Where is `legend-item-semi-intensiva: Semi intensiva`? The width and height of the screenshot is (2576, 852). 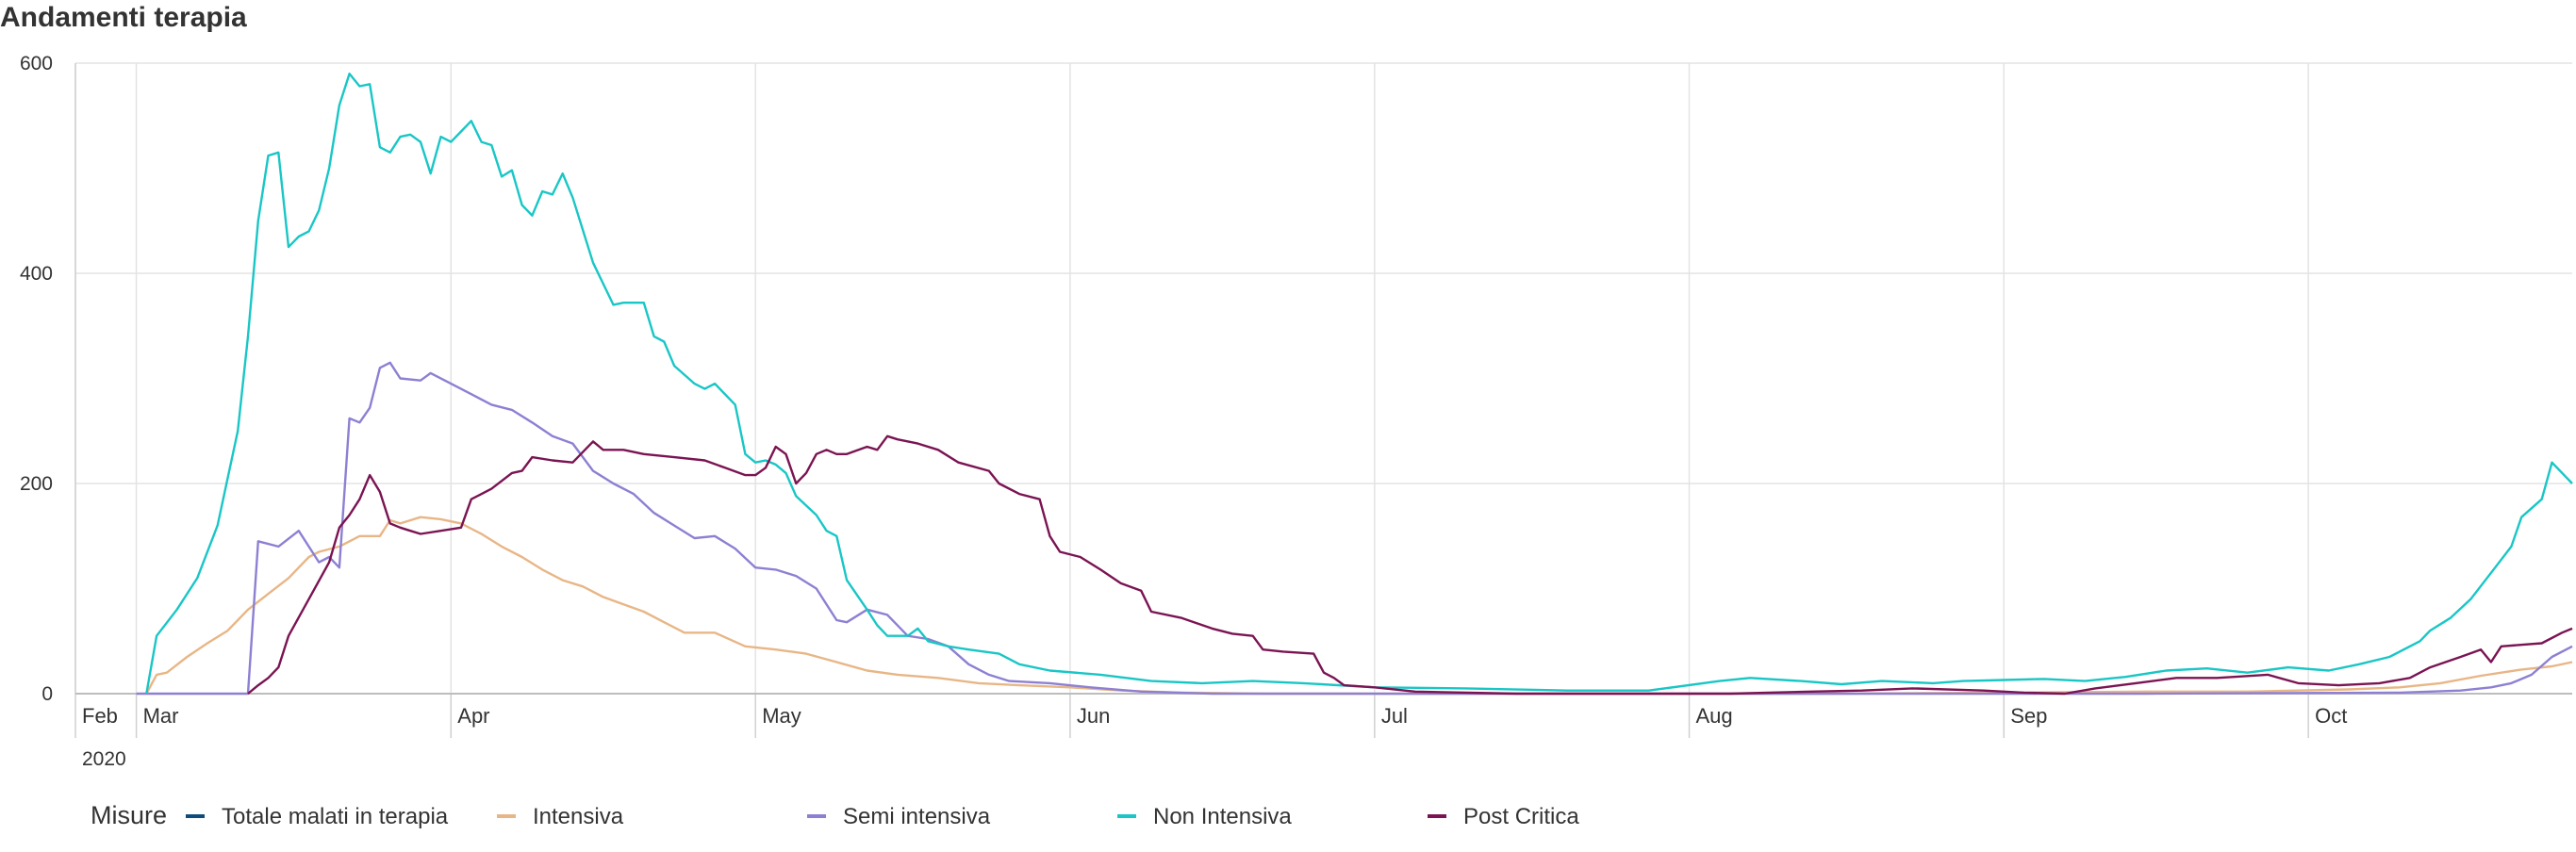 legend-item-semi-intensiva: Semi intensiva is located at coordinates (898, 817).